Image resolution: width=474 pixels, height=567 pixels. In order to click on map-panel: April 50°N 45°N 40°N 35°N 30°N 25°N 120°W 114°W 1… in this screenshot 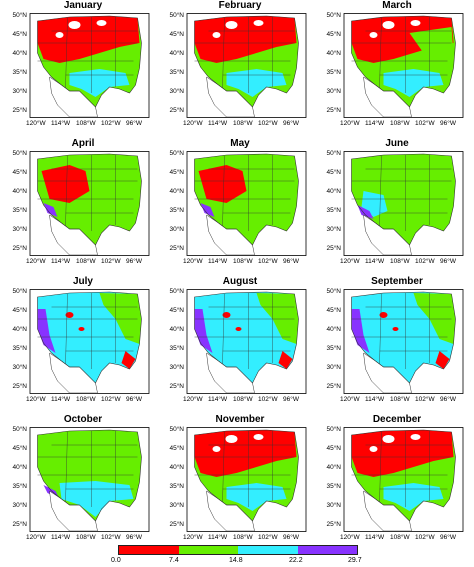, I will do `click(83, 205)`.